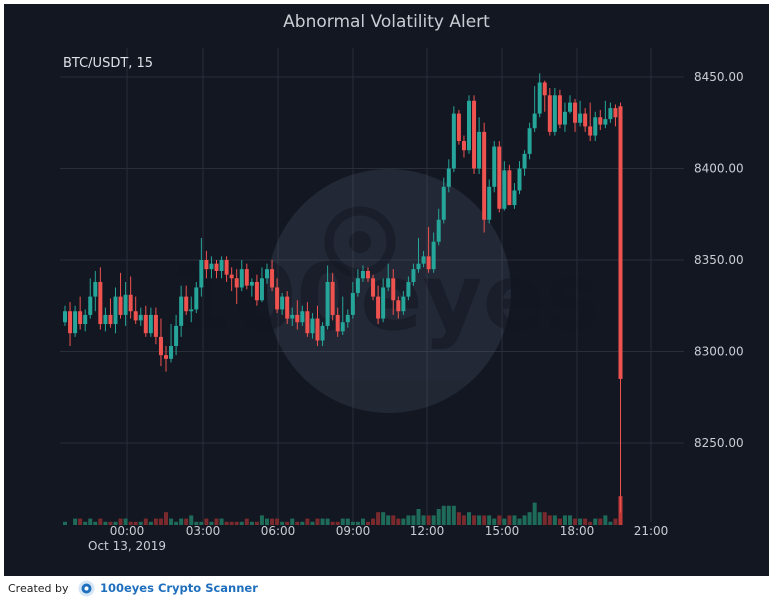 This screenshot has height=601, width=773. I want to click on time-tick-label: 21:00, so click(651, 531).